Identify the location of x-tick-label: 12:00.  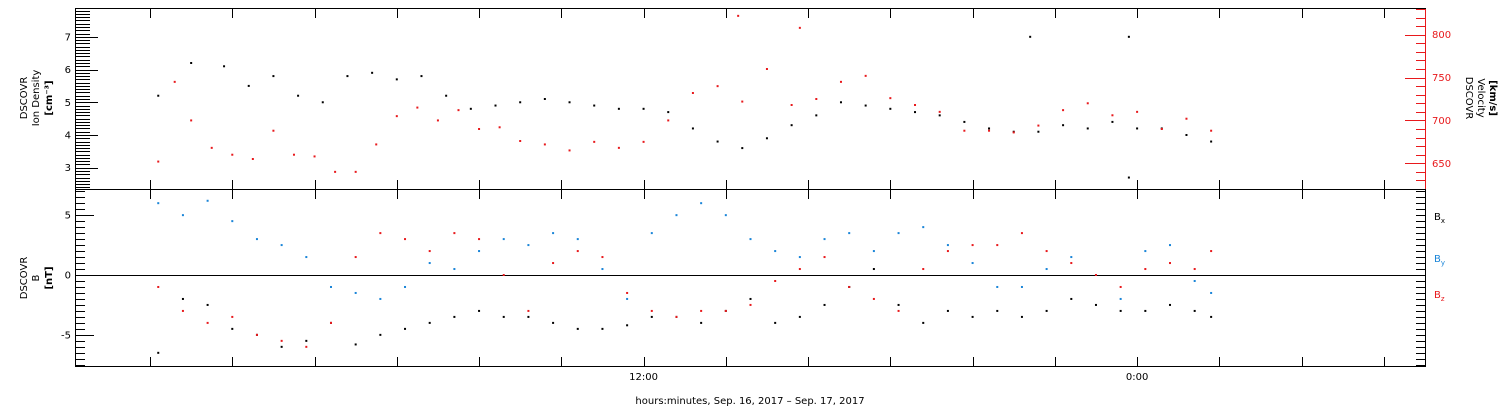
(643, 377).